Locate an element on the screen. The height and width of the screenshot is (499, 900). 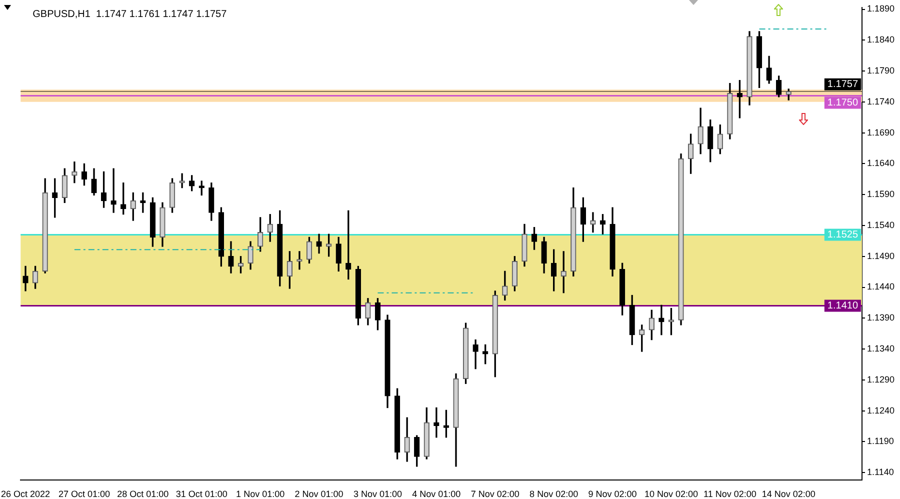
x-tick-label: 28 Oct 01:00 is located at coordinates (143, 493).